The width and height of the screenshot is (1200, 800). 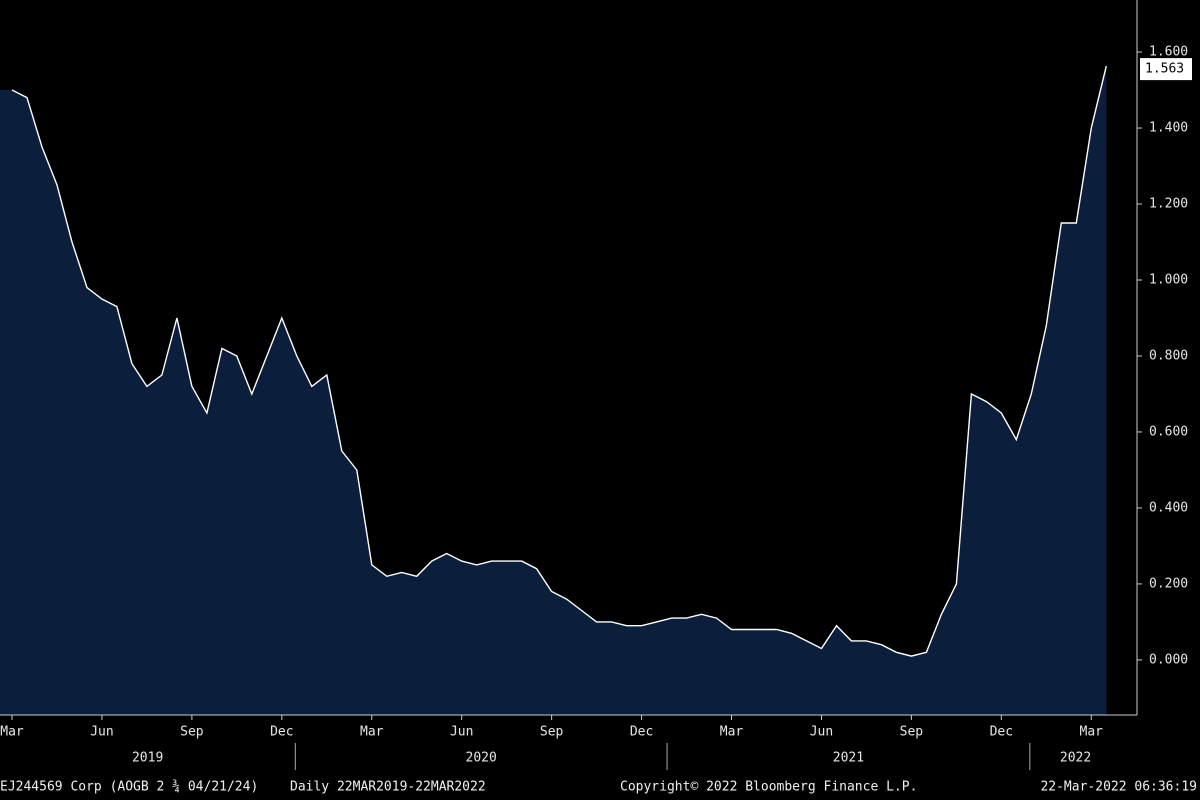 I want to click on y-tick-label: 1.000, so click(x=1168, y=279).